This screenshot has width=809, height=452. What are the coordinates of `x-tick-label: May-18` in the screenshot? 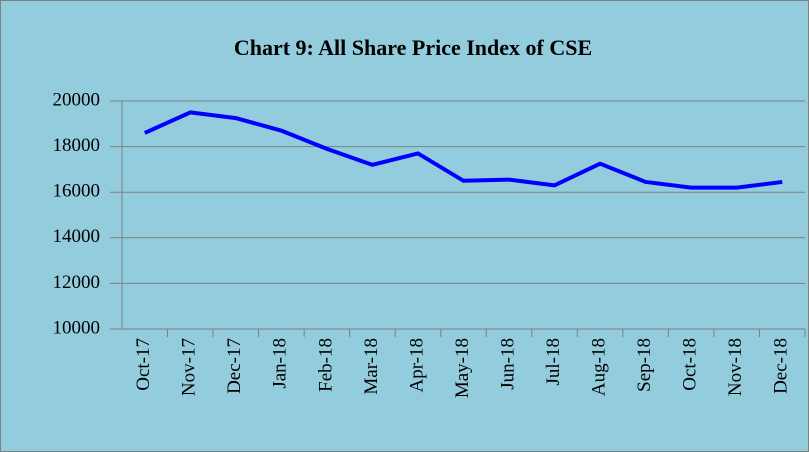 It's located at (462, 368).